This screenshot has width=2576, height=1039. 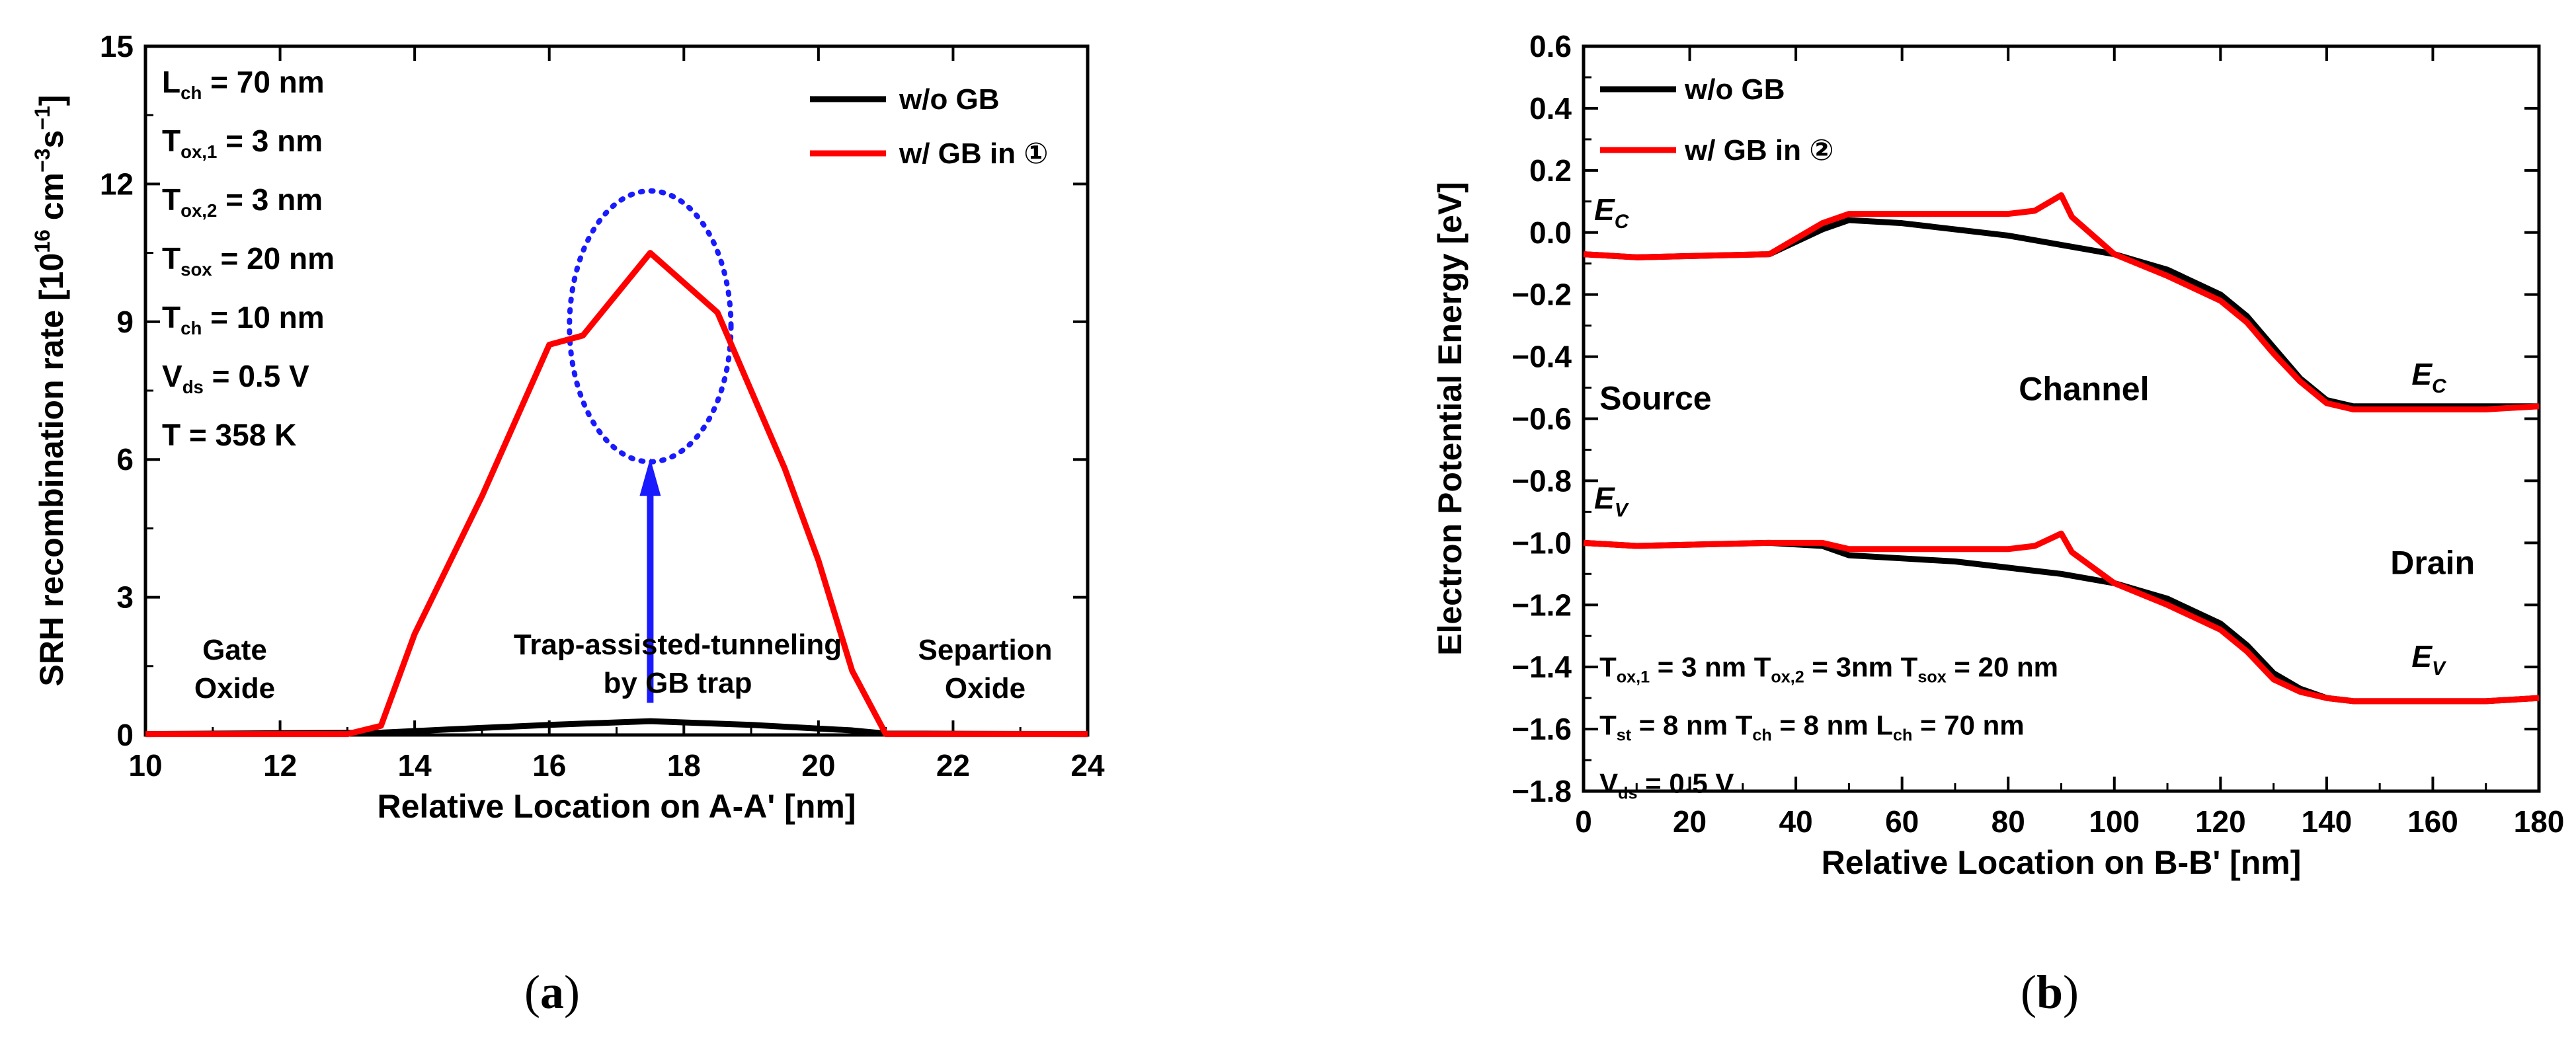 What do you see at coordinates (244, 319) in the screenshot?
I see `param-a-4: Tch = 10 nm` at bounding box center [244, 319].